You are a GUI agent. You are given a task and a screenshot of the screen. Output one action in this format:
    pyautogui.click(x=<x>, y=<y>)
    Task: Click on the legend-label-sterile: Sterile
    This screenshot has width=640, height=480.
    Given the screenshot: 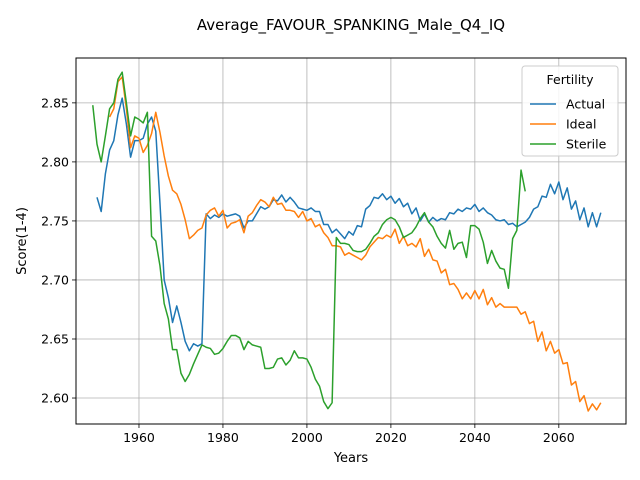 What is the action you would take?
    pyautogui.click(x=586, y=144)
    